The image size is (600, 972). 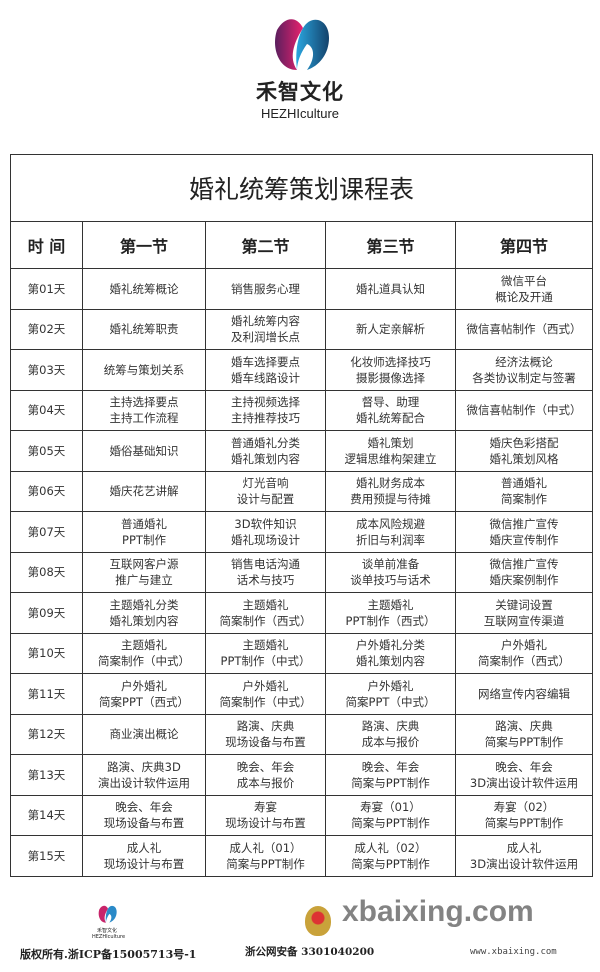 I want to click on lesson-cell: 主题婚礼 PPT制作（西式）, so click(x=390, y=613).